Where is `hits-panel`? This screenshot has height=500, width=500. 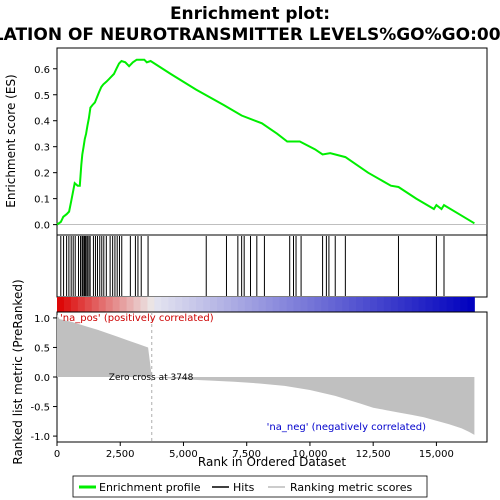 hits-panel is located at coordinates (272, 266).